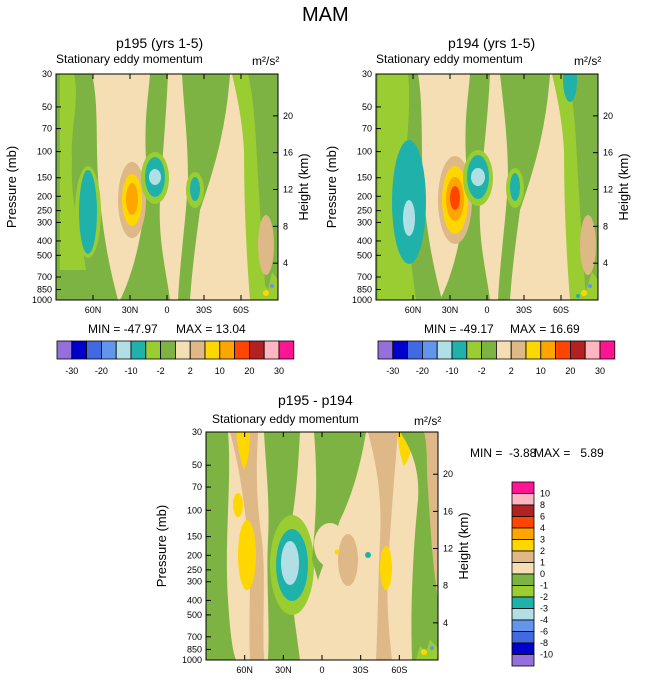  Describe the element at coordinates (249, 371) in the screenshot. I see `colorbar1-label: 20` at that location.